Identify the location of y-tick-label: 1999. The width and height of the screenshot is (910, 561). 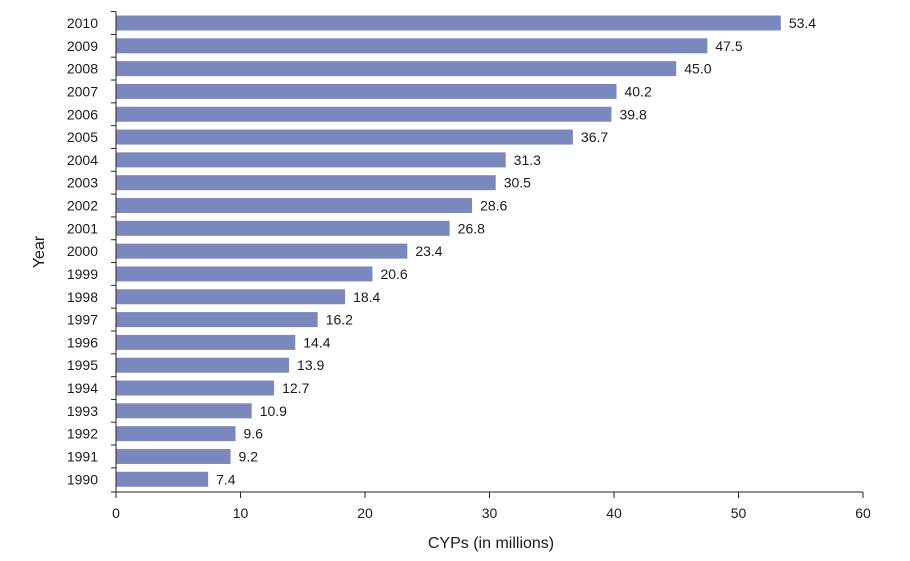
(82, 274).